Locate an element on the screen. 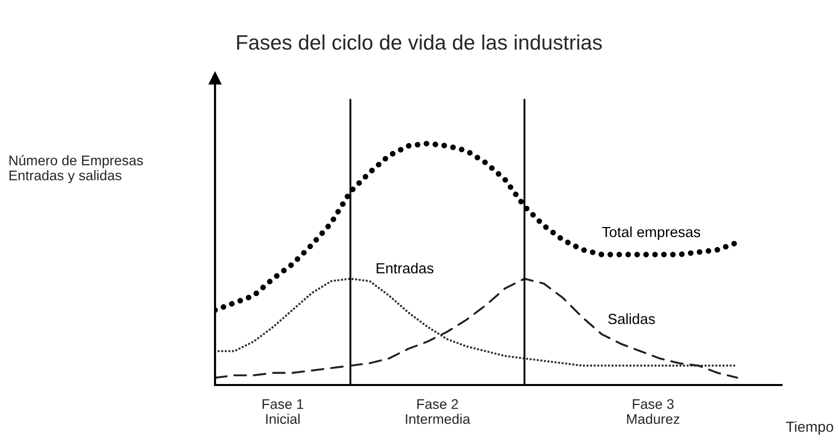 The width and height of the screenshot is (838, 442). text: Fase 1 Inicial is located at coordinates (283, 411).